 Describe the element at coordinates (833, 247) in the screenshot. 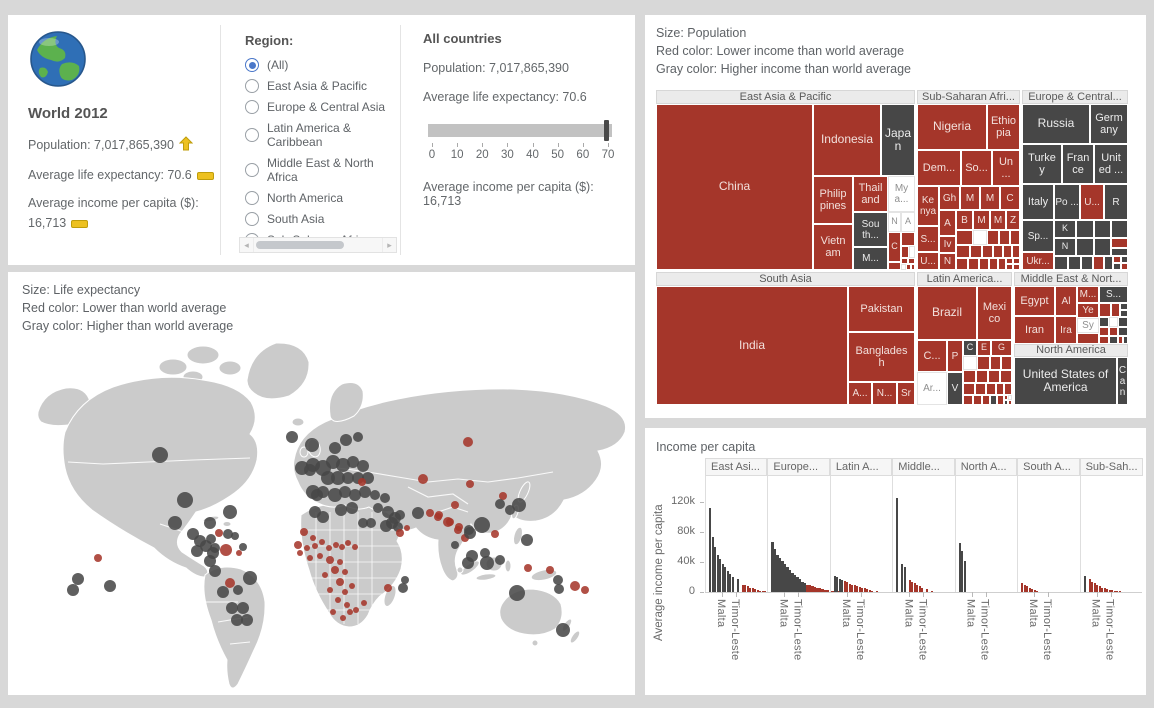

I see `treemap-cell-vietn-am: Vietn am` at that location.